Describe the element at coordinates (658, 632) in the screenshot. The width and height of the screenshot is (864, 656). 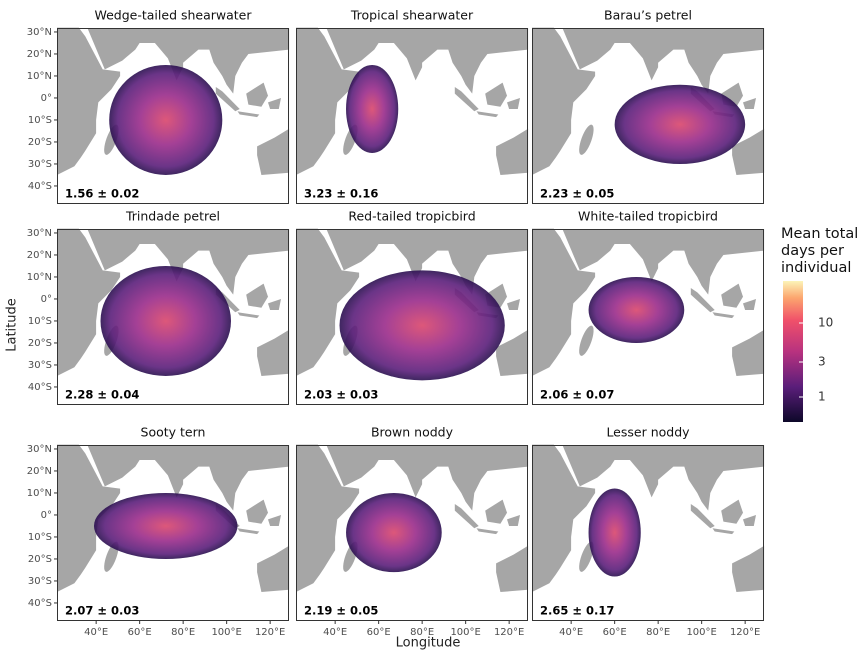
I see `x-tick-label: 80°E` at that location.